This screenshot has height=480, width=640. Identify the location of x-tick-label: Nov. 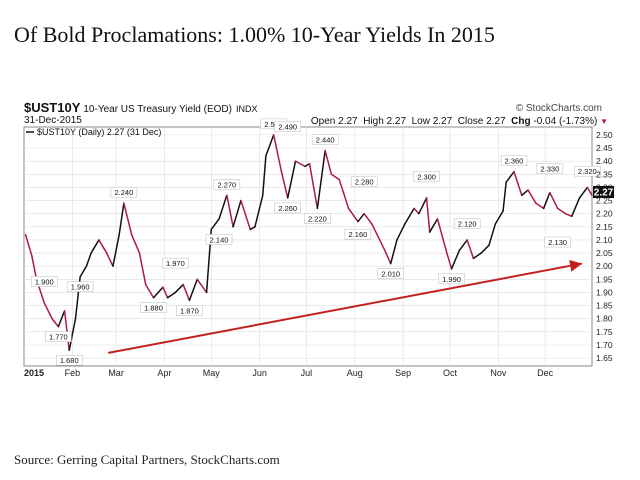
(498, 373).